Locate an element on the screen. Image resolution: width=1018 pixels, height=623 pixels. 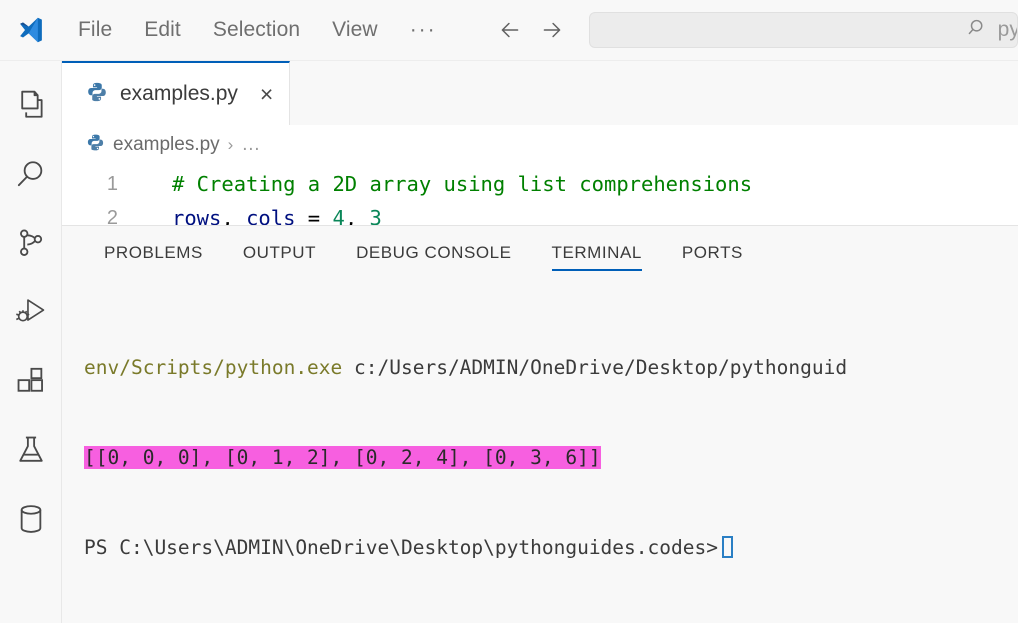
terminal-command-prefix: env/Scripts/python.exe is located at coordinates (213, 367).